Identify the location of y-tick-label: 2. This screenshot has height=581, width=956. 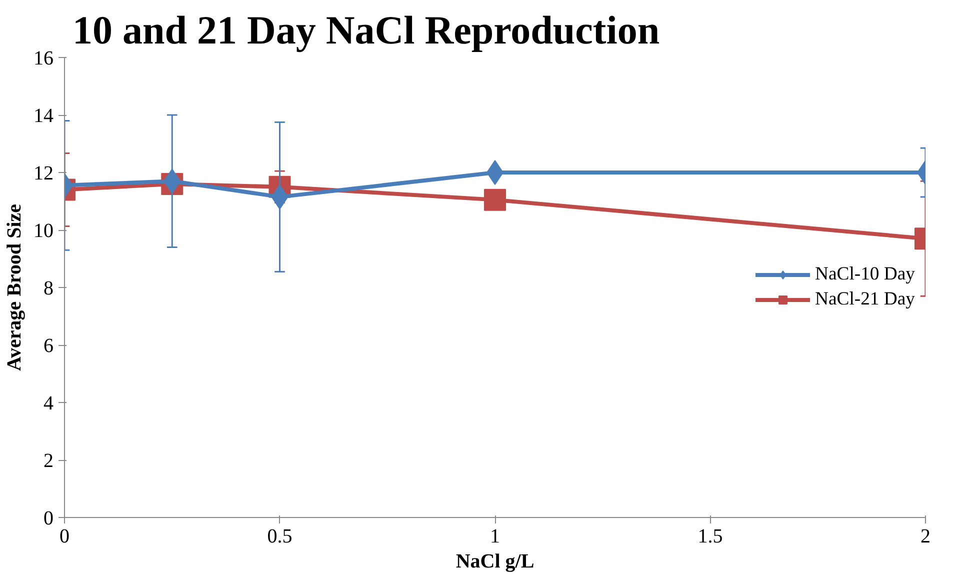
(49, 461).